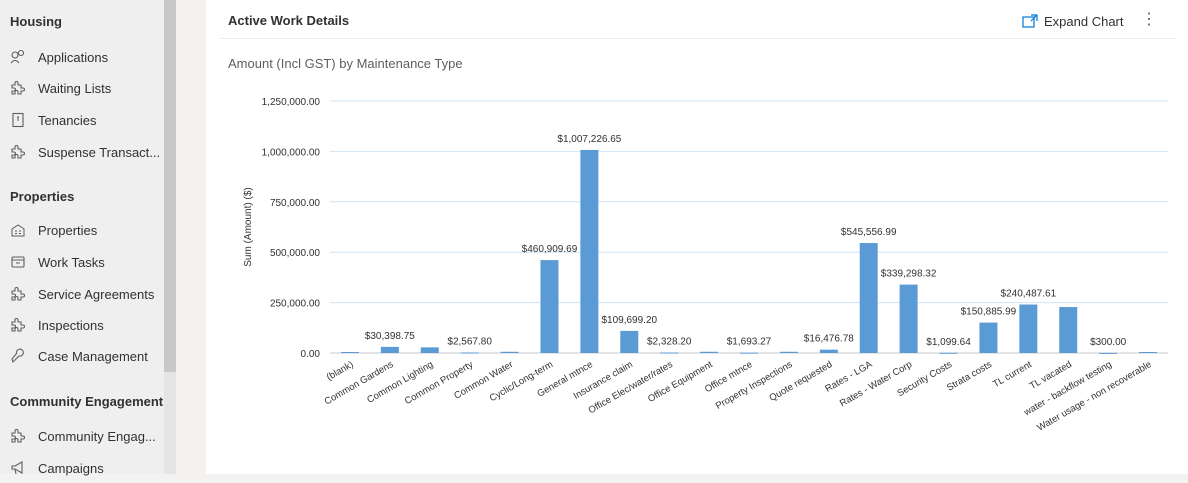  I want to click on sidebar-item-label: Waiting Lists, so click(75, 88).